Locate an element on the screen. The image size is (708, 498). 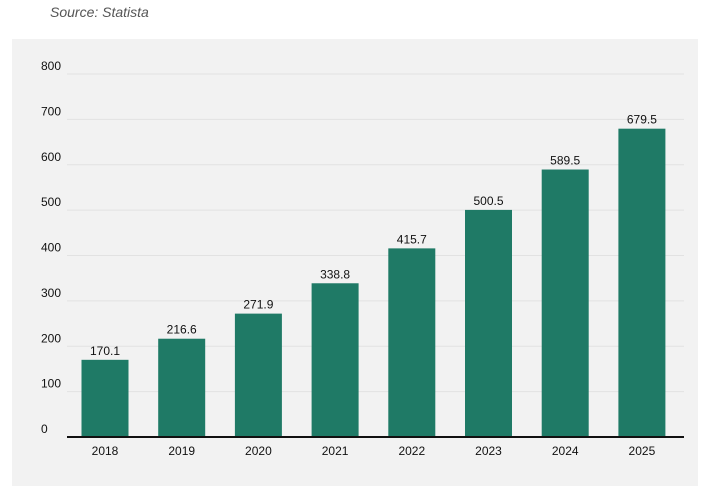
data-label: 415.7 is located at coordinates (412, 239).